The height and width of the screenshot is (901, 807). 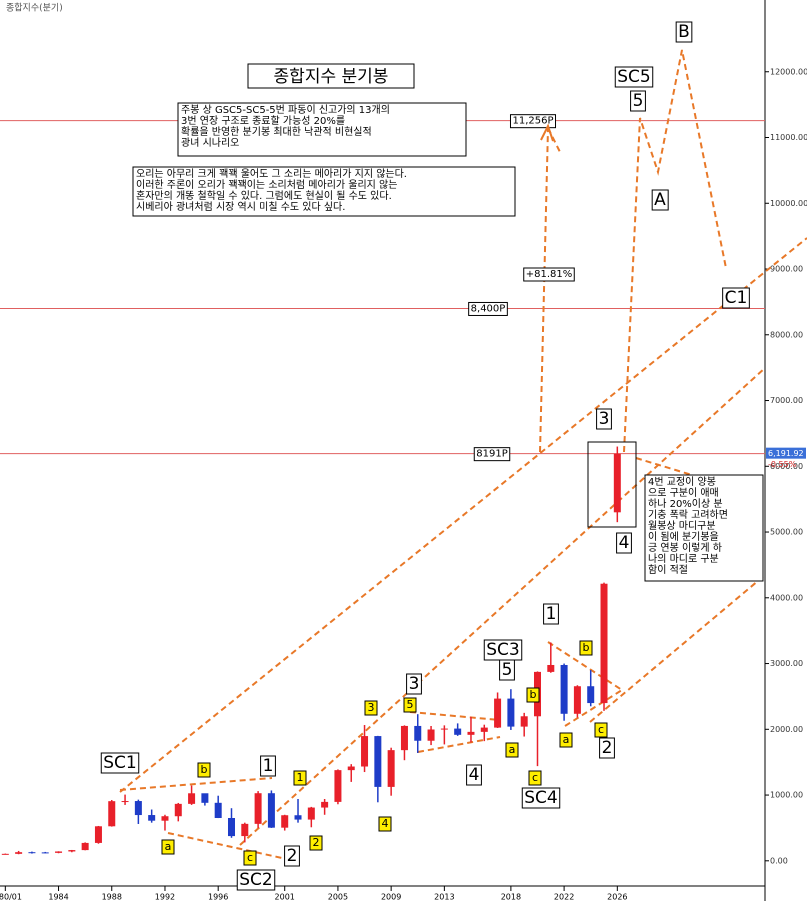 I want to click on note-line: 3번 연장 구조로 종료할 가능성 20%를, so click(x=263, y=121).